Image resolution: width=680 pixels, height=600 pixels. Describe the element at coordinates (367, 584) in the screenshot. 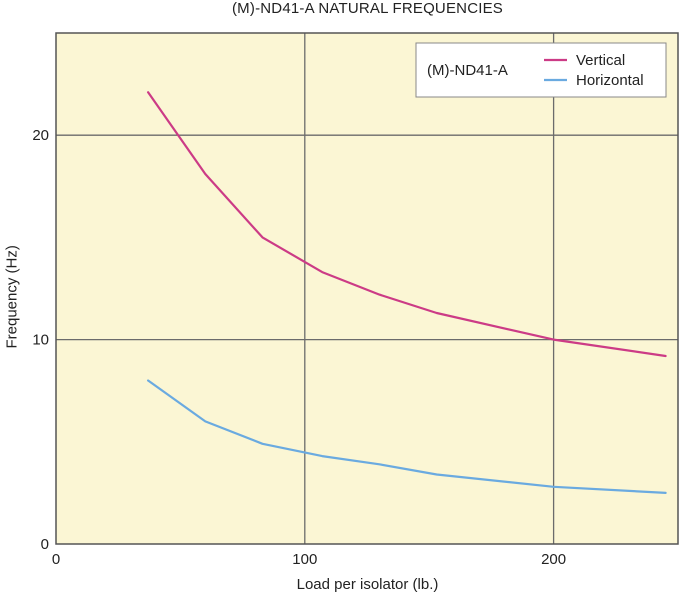

I see `x-axis-label: Load per isolator (lb.)` at that location.